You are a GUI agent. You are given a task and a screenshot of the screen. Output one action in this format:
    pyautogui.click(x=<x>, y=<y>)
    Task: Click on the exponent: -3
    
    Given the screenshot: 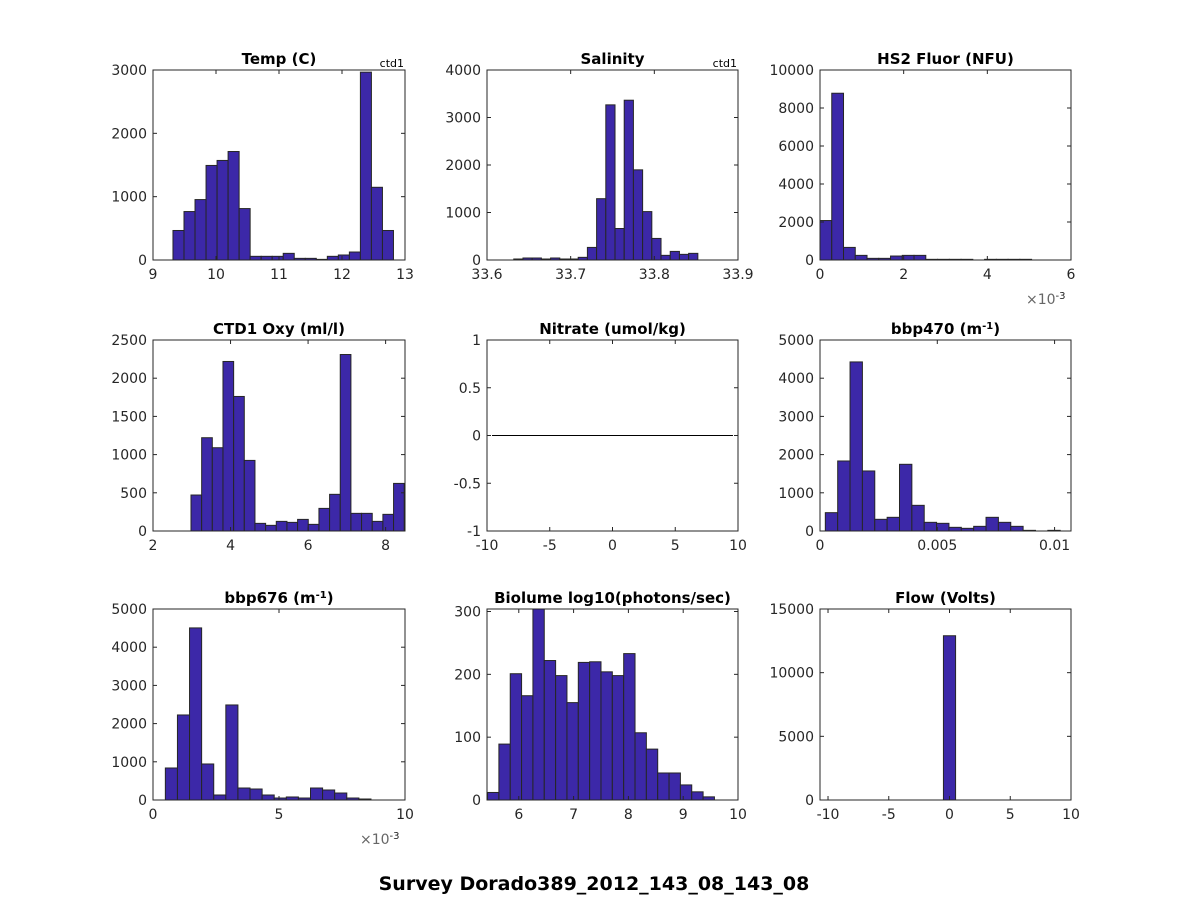 What is the action you would take?
    pyautogui.click(x=1061, y=296)
    